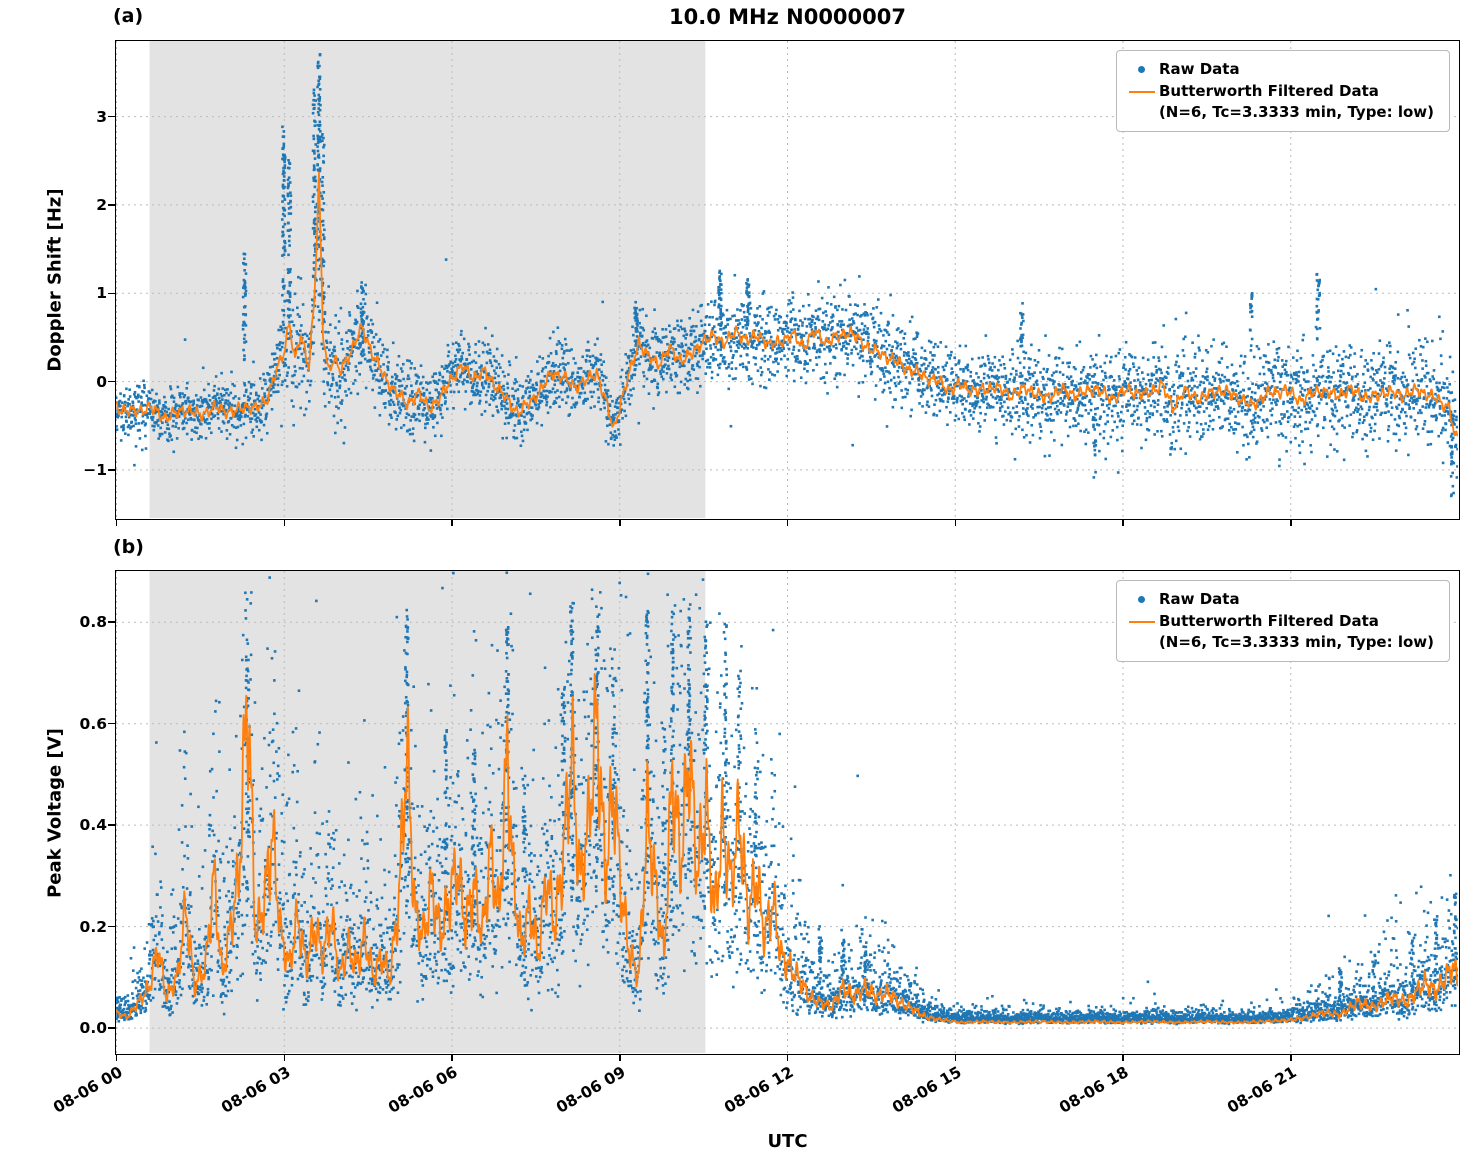 The image size is (1472, 1172). Describe the element at coordinates (423, 1090) in the screenshot. I see `x-tick-label: 08-06 06` at that location.